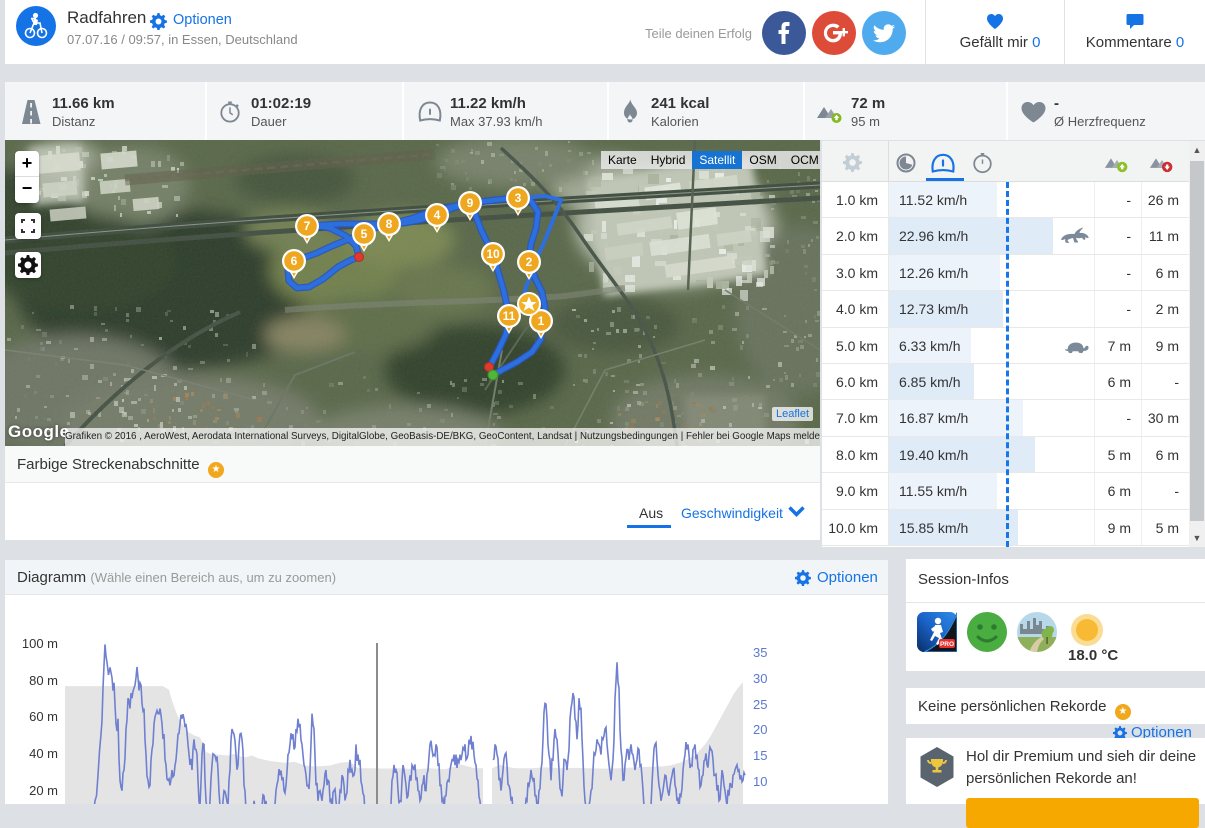  Describe the element at coordinates (509, 316) in the screenshot. I see `svg-text: 11` at that location.